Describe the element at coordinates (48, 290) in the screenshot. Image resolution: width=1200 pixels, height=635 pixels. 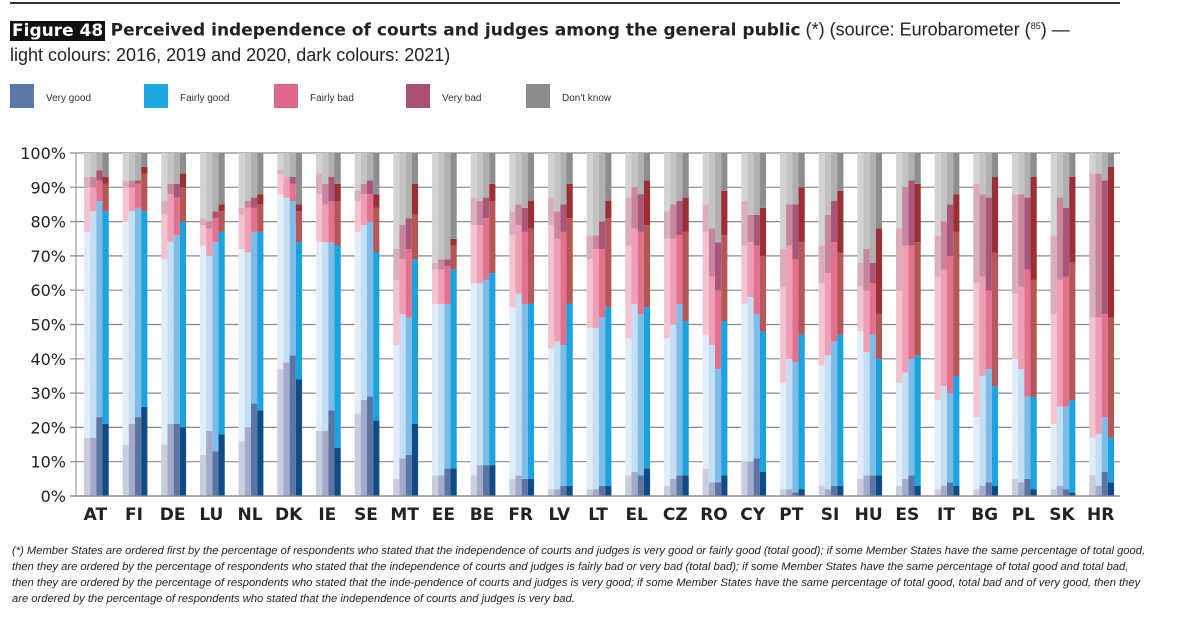
I see `y-tick-label: 60%` at that location.